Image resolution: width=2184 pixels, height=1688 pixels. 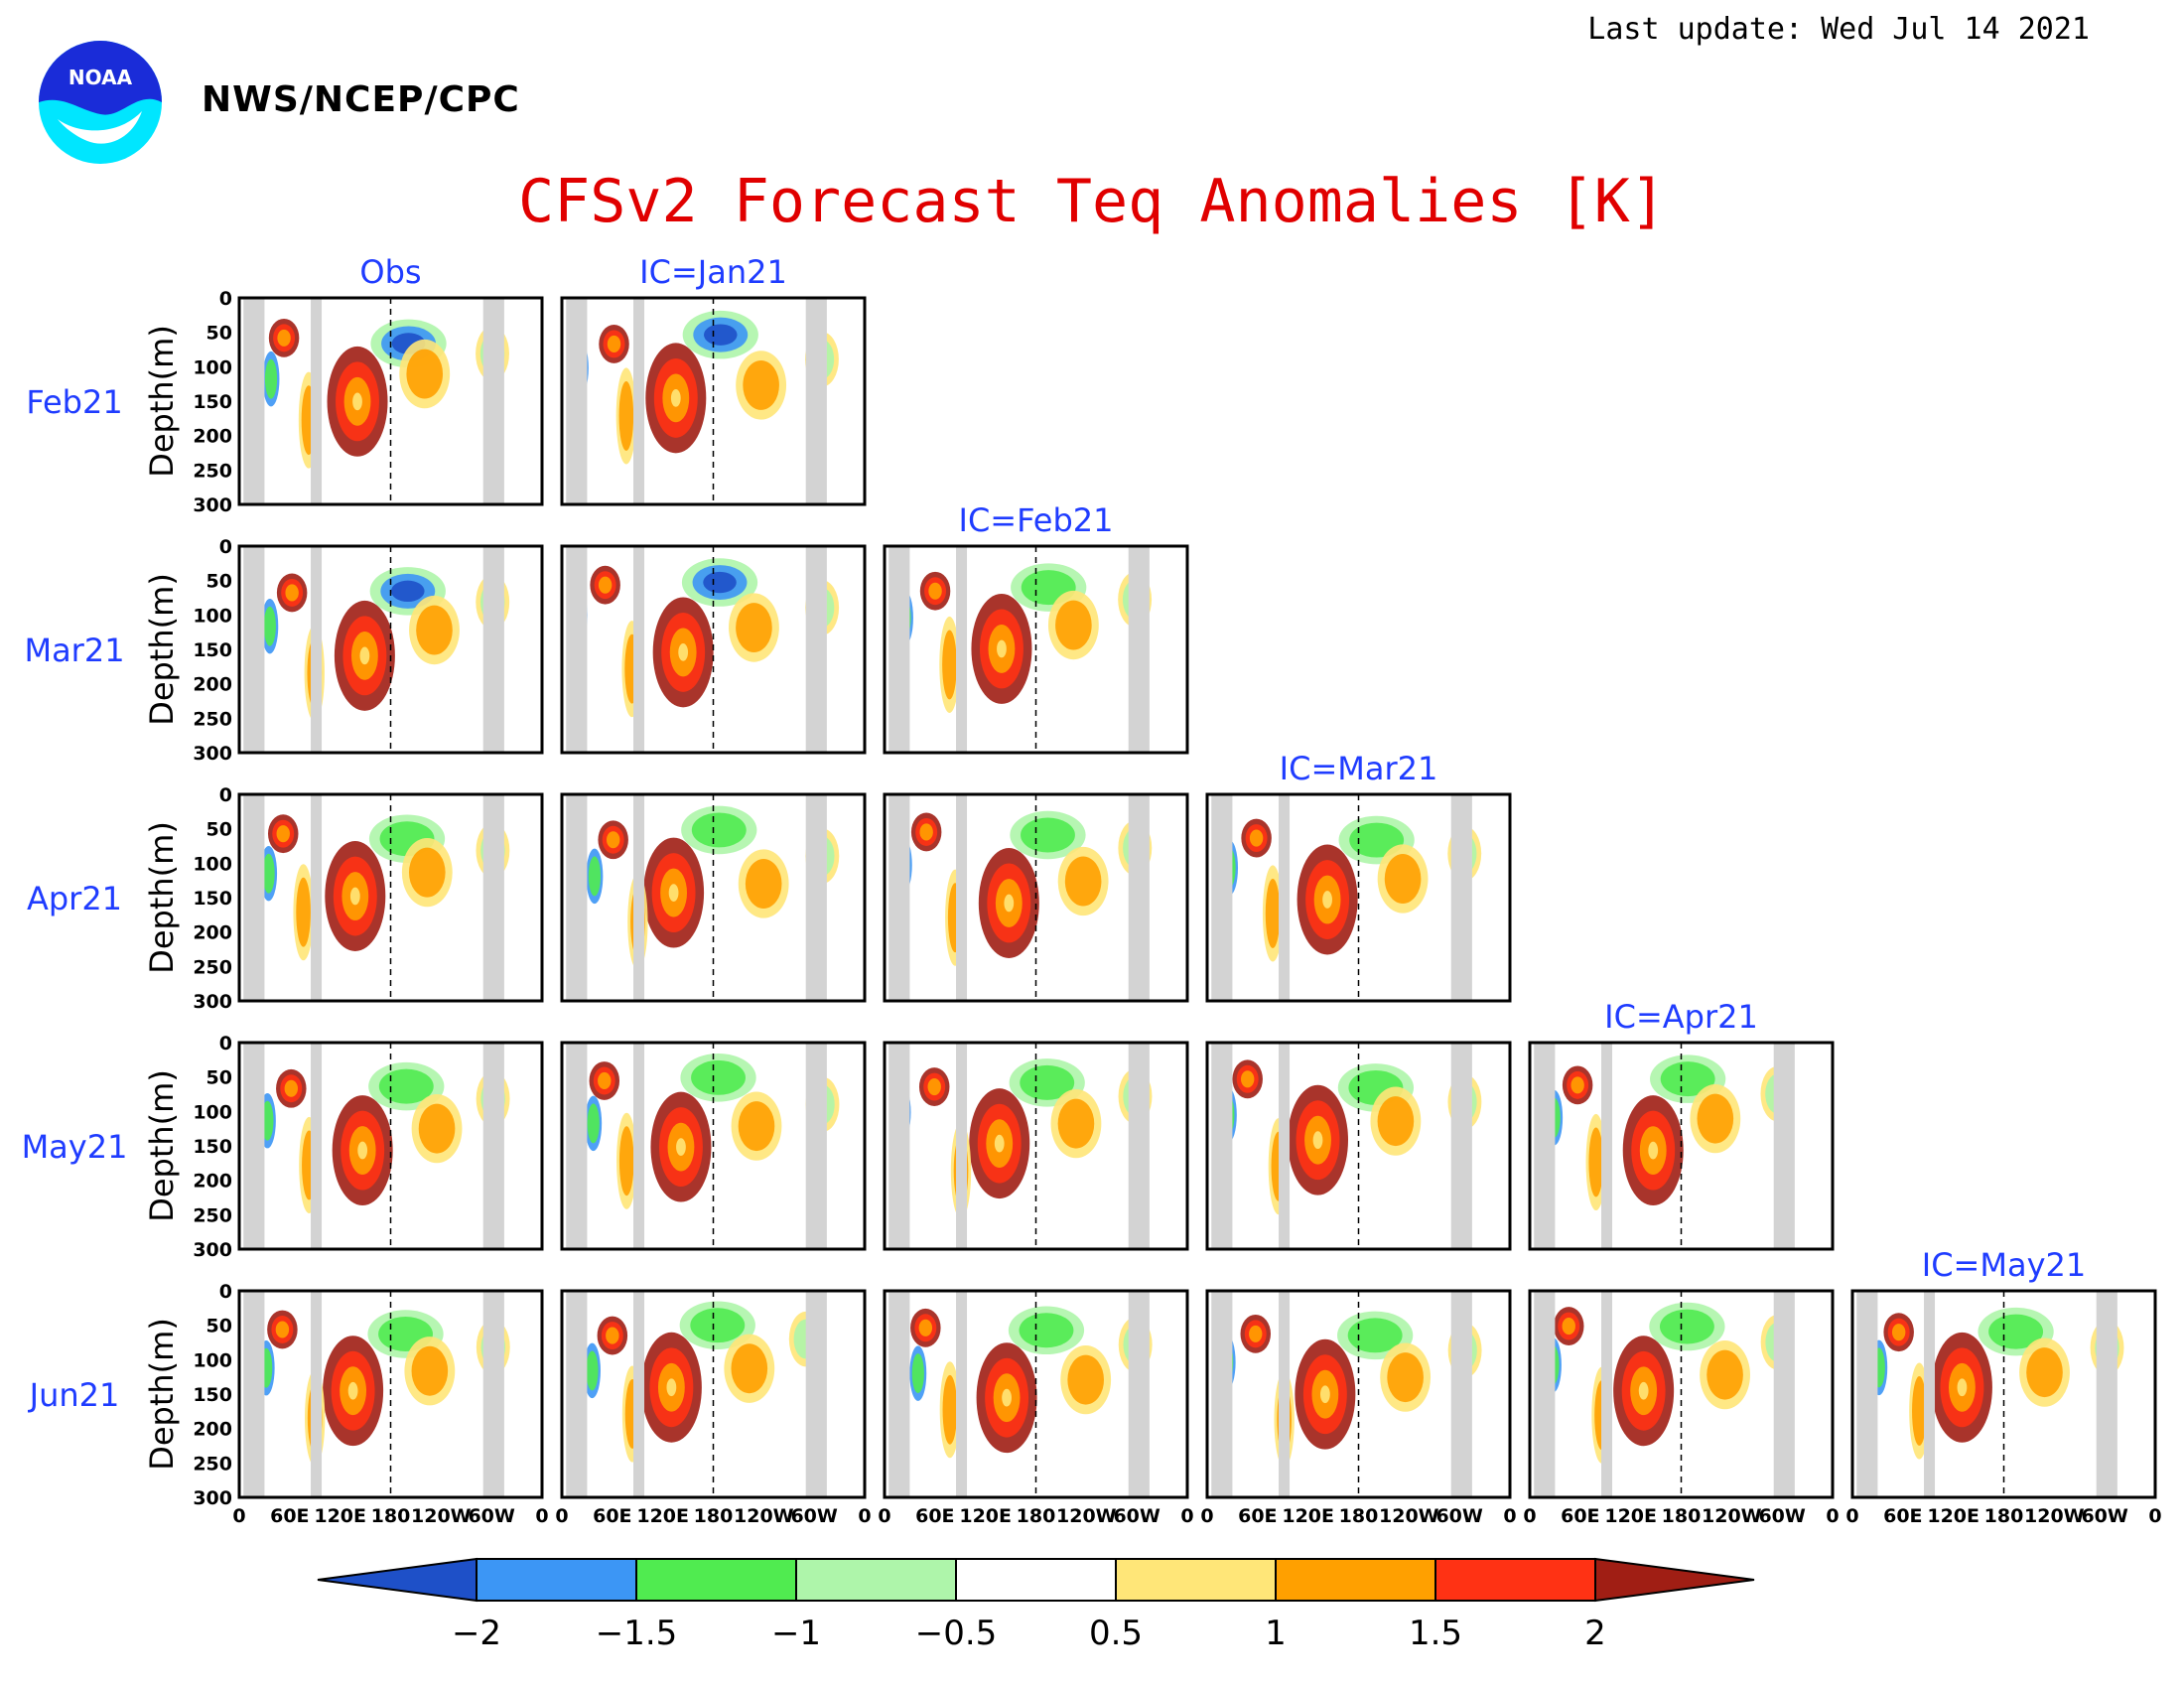 I want to click on row-label: Feb21, so click(x=74, y=402).